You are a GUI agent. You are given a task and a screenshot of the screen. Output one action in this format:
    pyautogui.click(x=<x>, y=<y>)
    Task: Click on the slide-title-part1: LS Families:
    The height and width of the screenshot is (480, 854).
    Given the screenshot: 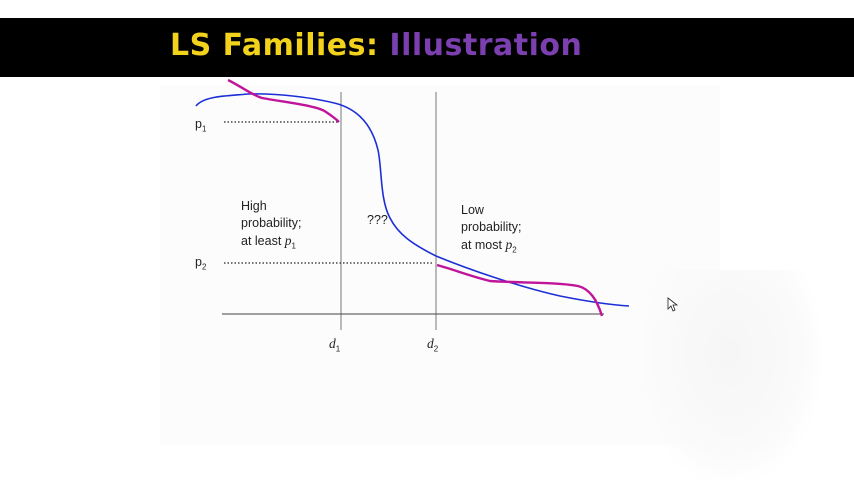 What is the action you would take?
    pyautogui.click(x=280, y=45)
    